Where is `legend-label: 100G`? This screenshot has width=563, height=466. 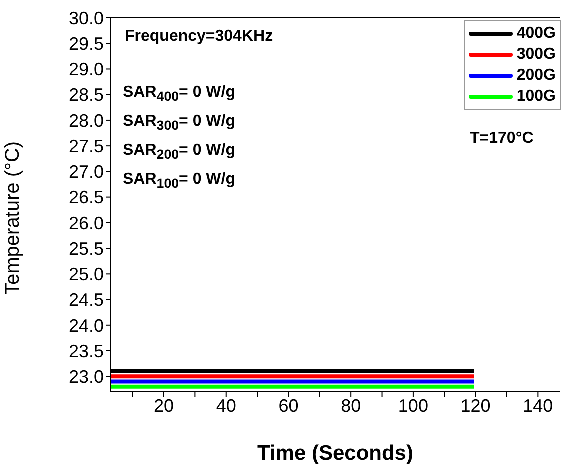 legend-label: 100G is located at coordinates (536, 97).